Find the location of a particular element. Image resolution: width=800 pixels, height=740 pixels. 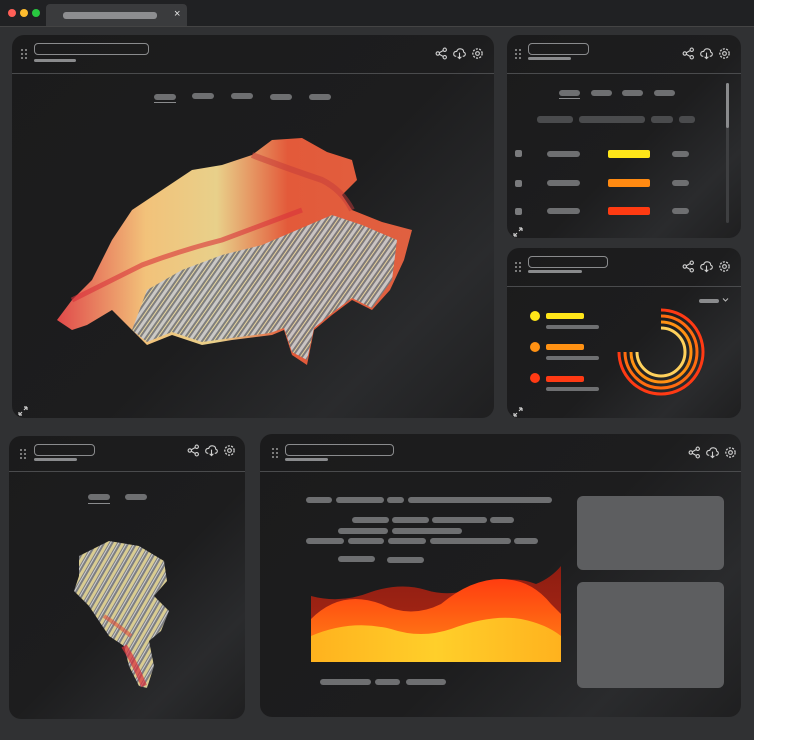

maximize-window-icon is located at coordinates (36, 13).